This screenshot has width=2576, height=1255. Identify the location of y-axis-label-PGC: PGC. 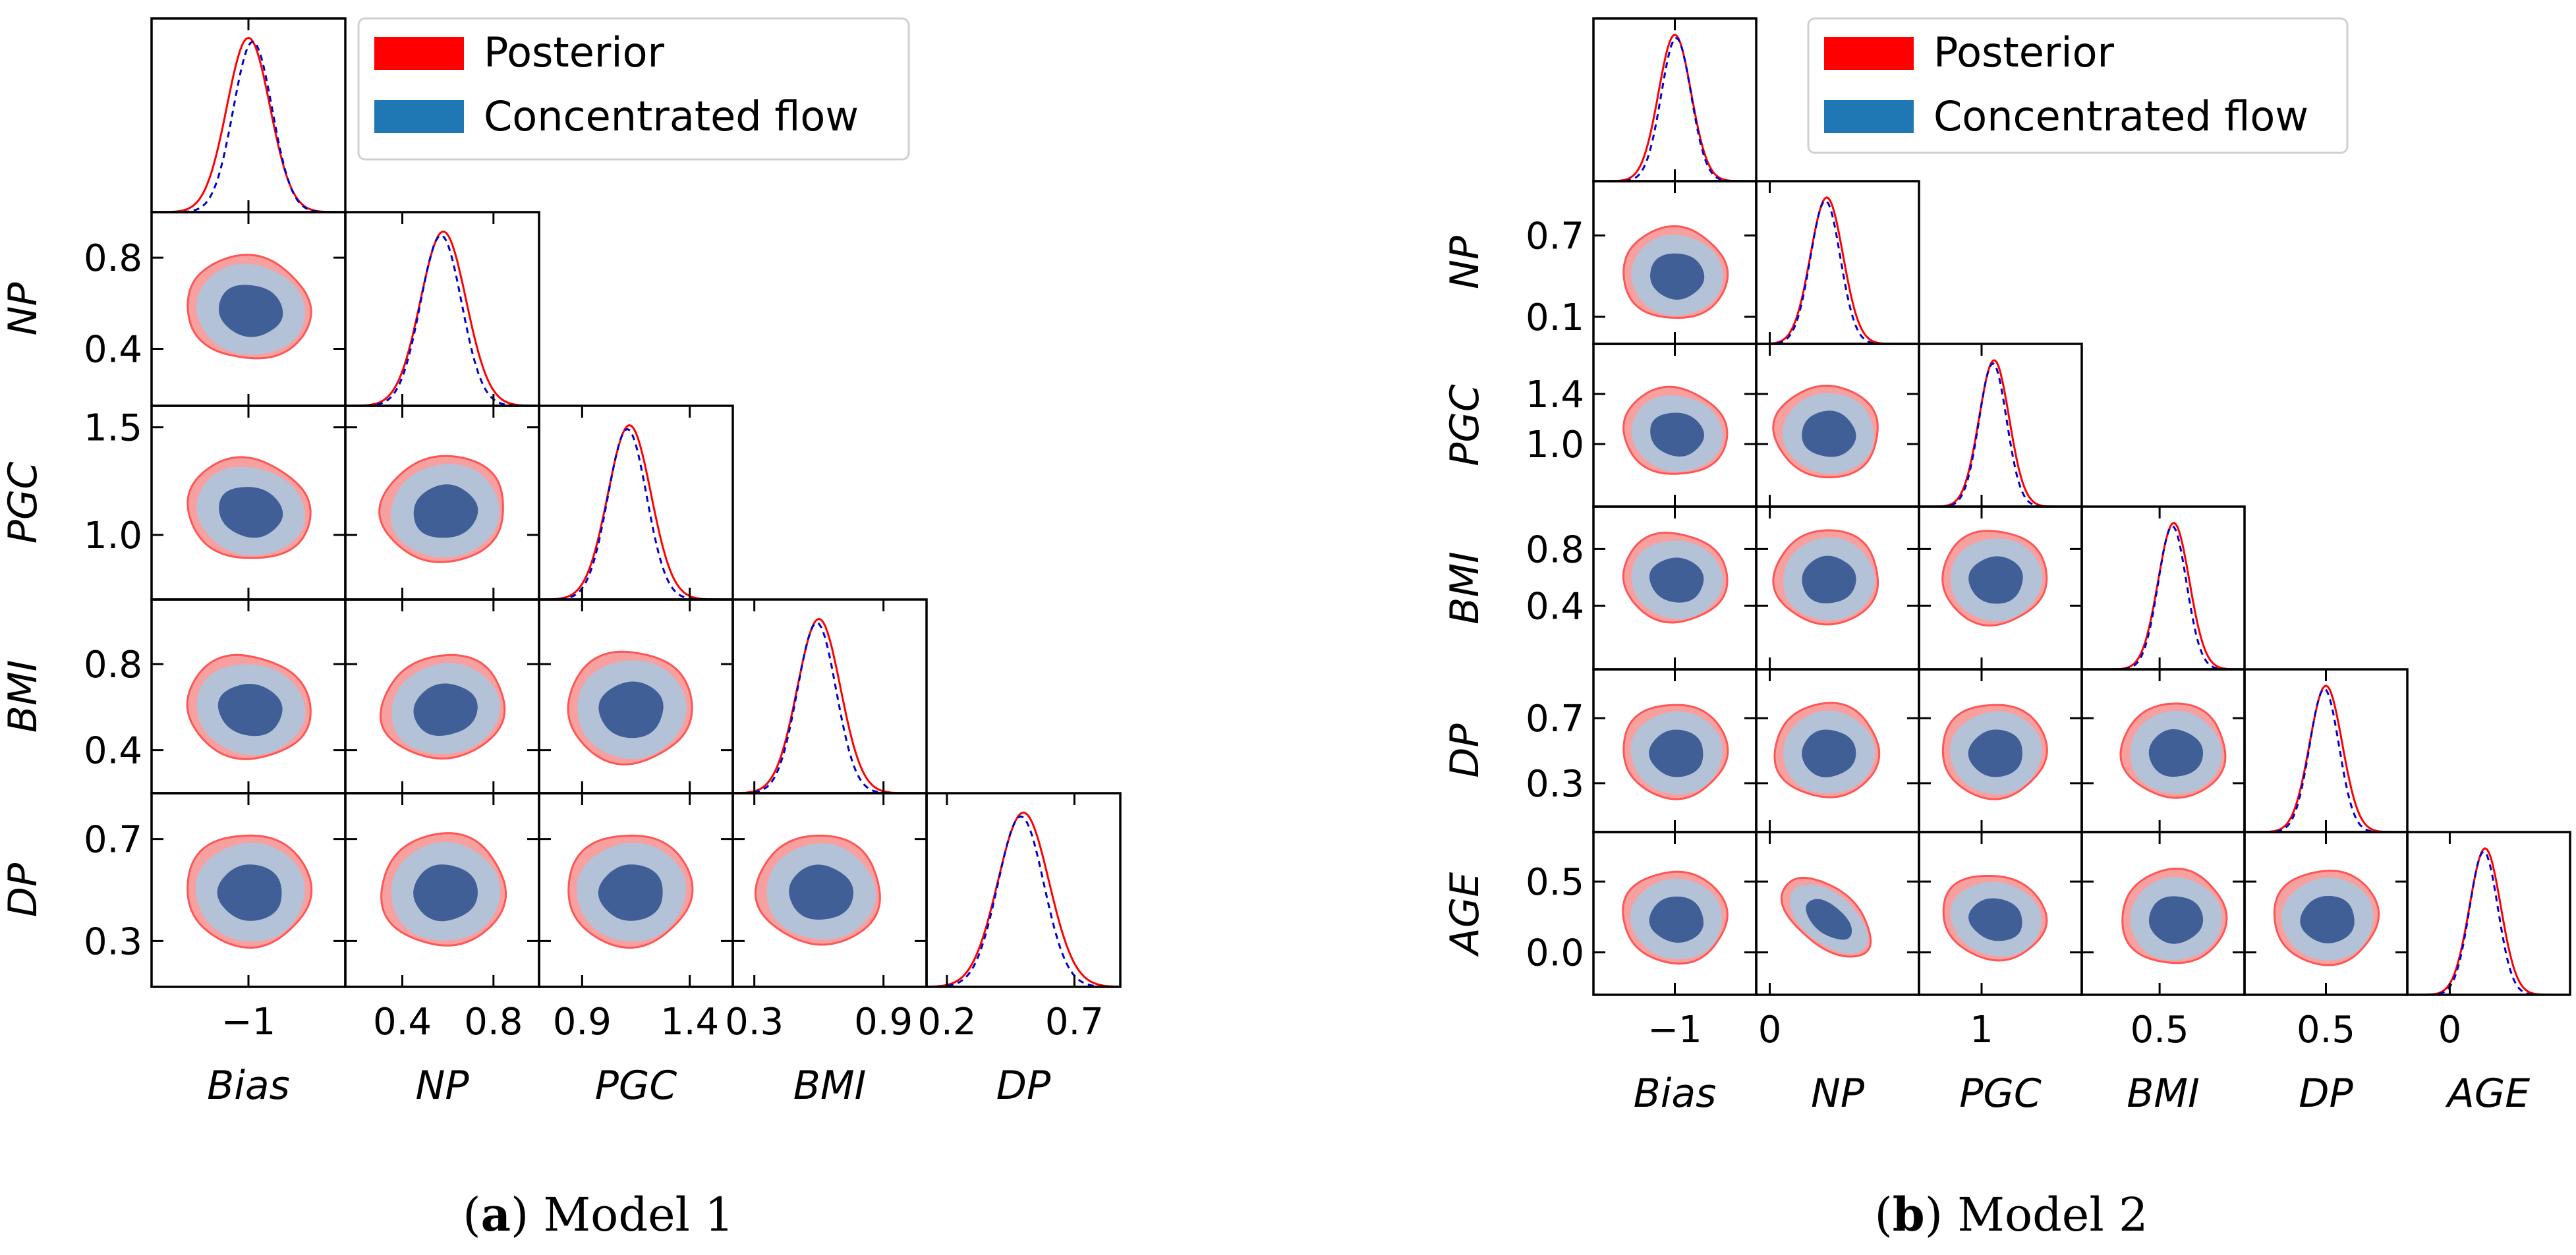
(1465, 425).